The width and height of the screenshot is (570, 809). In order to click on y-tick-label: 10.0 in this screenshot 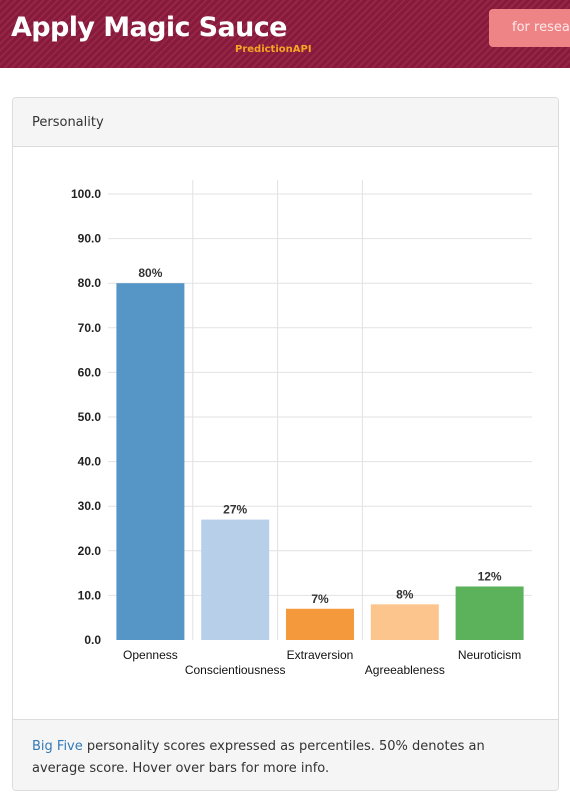, I will do `click(90, 595)`.